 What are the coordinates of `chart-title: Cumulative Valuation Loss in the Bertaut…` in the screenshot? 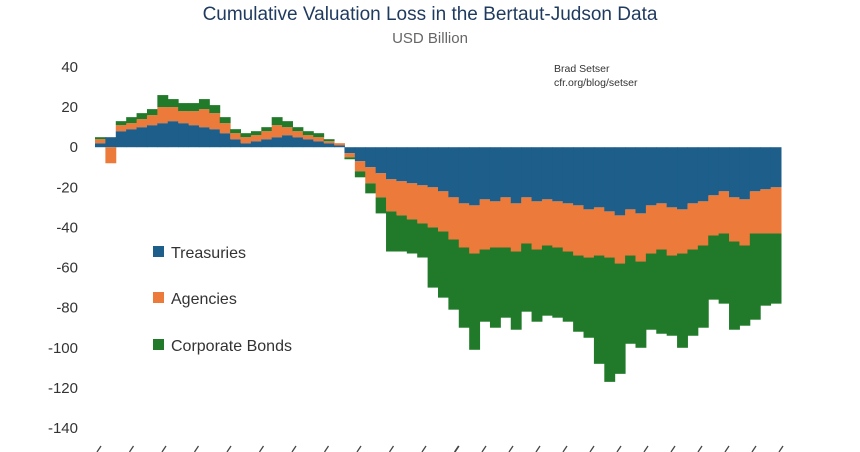 It's located at (430, 14).